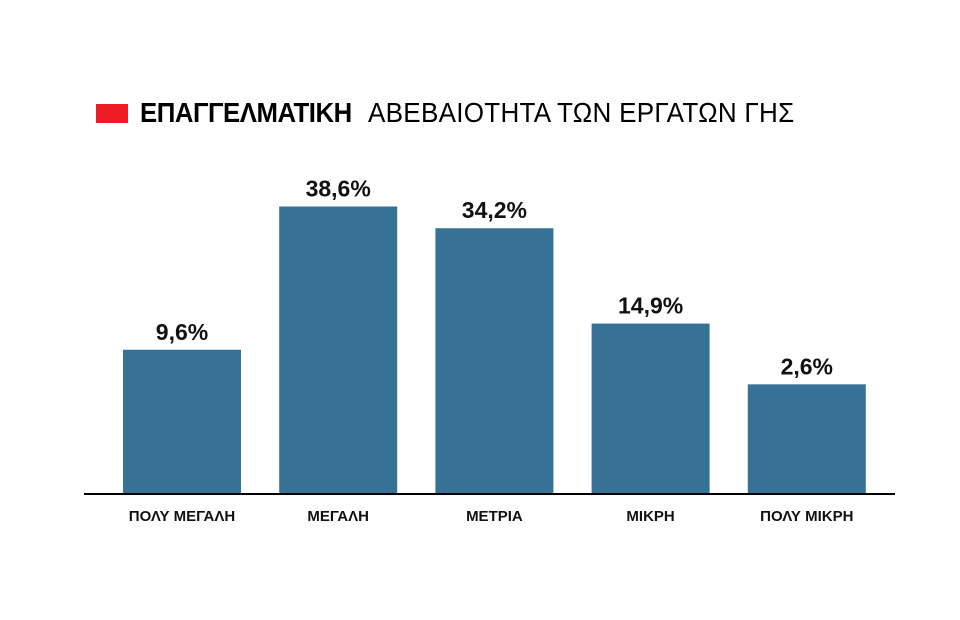 Image resolution: width=960 pixels, height=620 pixels. I want to click on category-label: ΜΕΤΡΙΑ, so click(494, 516).